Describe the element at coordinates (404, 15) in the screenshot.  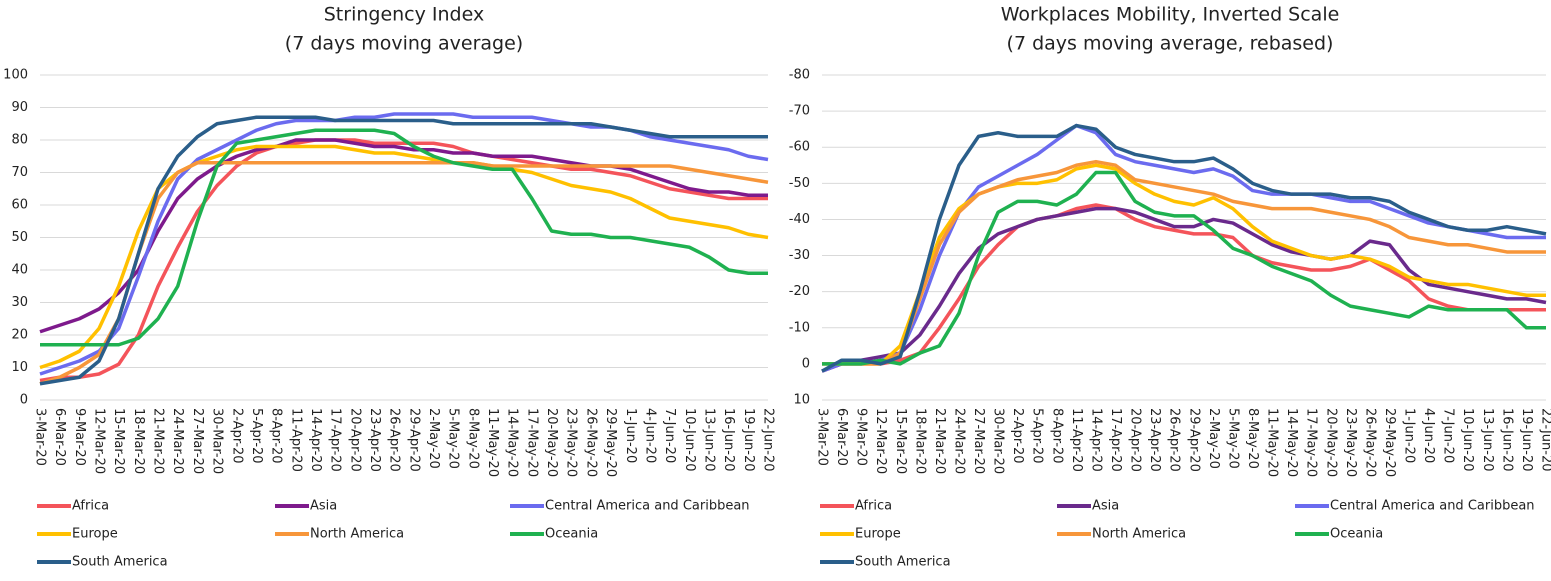
I see `chart-title: Stringency Index` at that location.